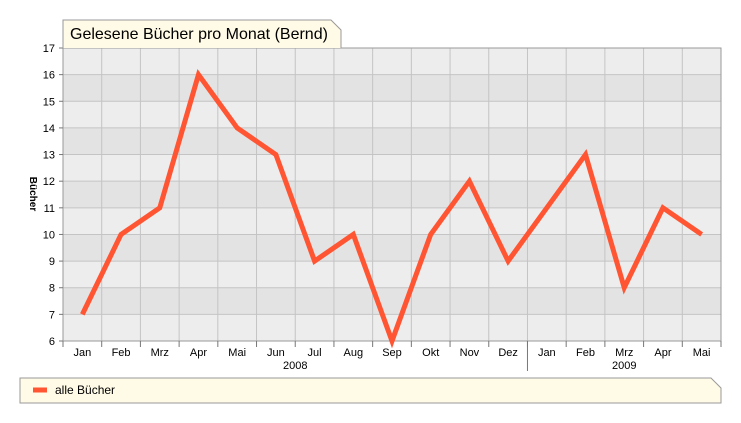 This screenshot has width=741, height=423. I want to click on y-tick-label: 9, so click(52, 262).